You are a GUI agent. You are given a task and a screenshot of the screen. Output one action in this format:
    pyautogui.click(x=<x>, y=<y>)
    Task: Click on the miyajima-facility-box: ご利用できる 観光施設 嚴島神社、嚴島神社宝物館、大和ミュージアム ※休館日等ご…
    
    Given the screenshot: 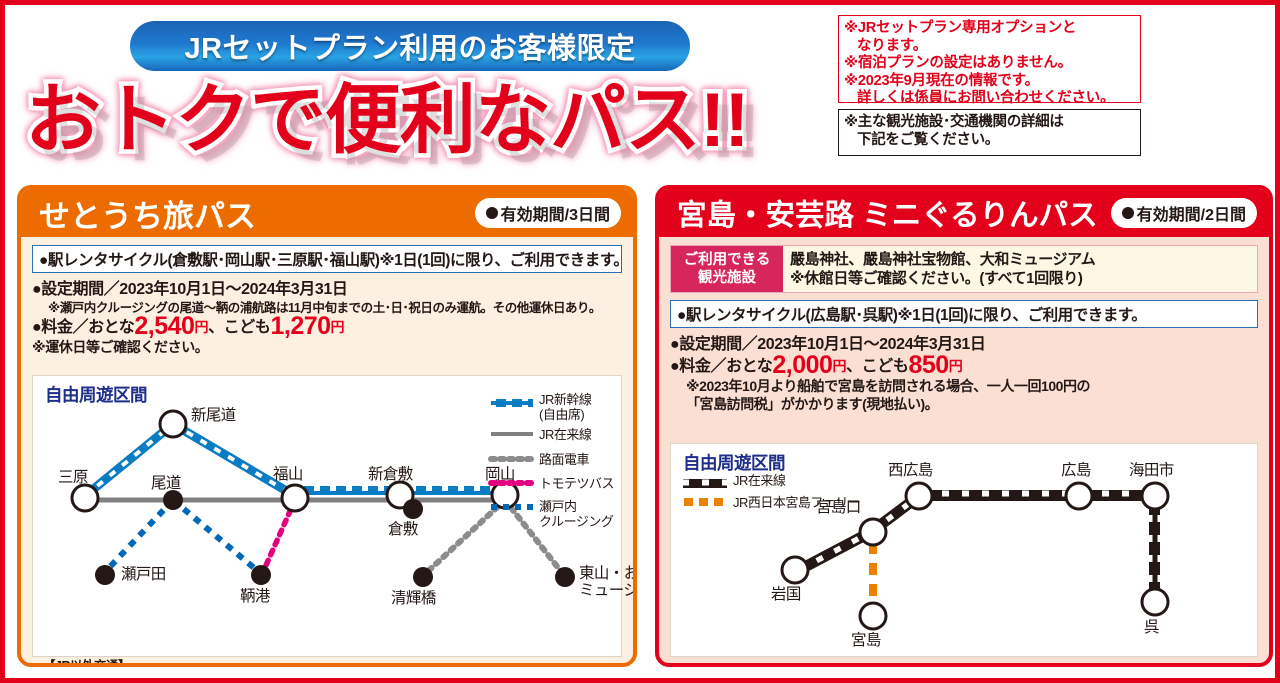 What is the action you would take?
    pyautogui.click(x=964, y=269)
    